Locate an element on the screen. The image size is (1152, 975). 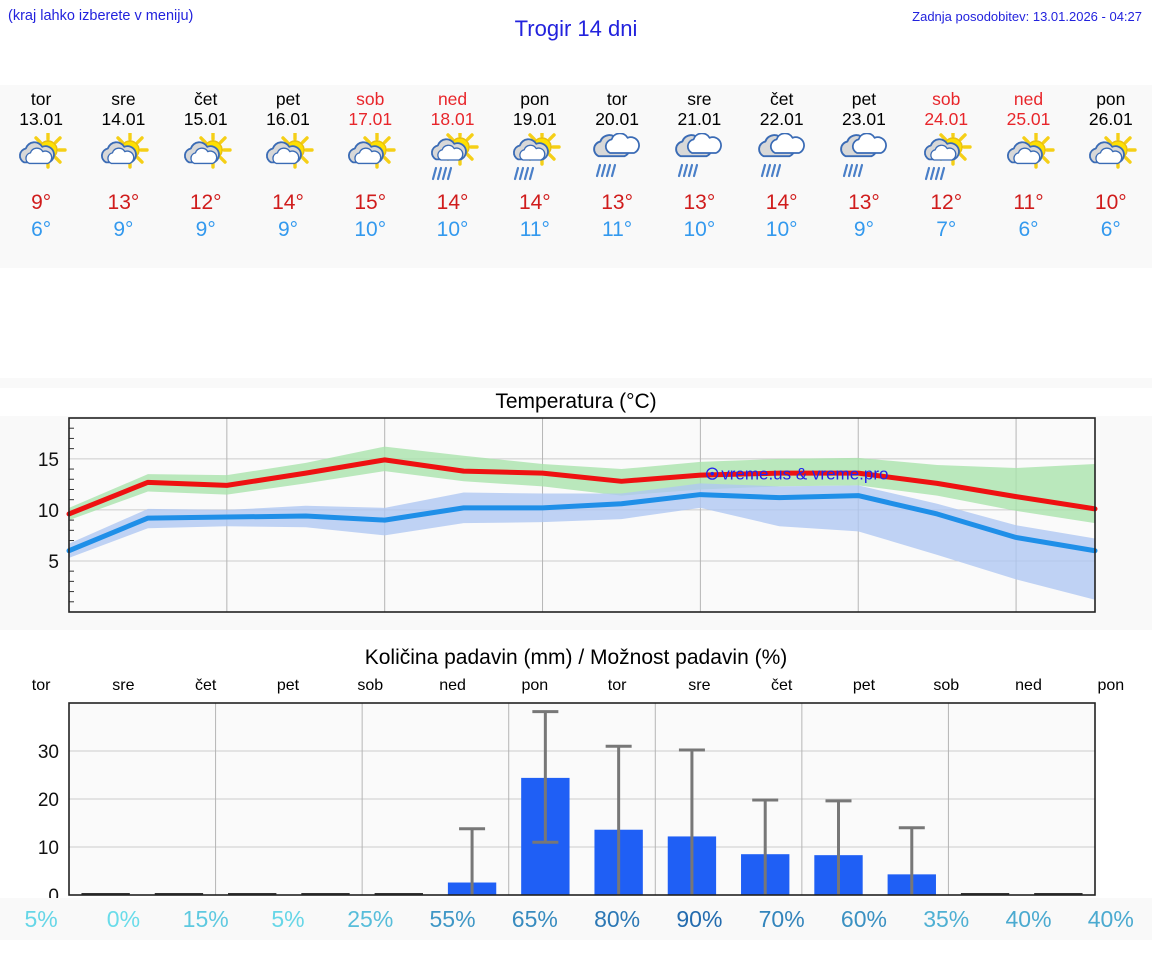
day-column: pon 26.01 10° 6° is located at coordinates (1111, 176).